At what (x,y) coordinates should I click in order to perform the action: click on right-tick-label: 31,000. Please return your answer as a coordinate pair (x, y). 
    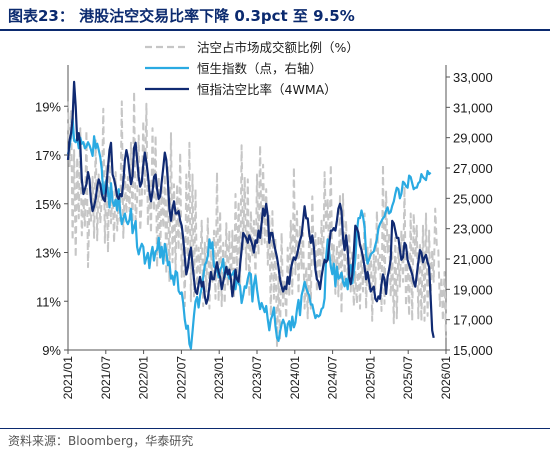
    Looking at the image, I should click on (473, 107).